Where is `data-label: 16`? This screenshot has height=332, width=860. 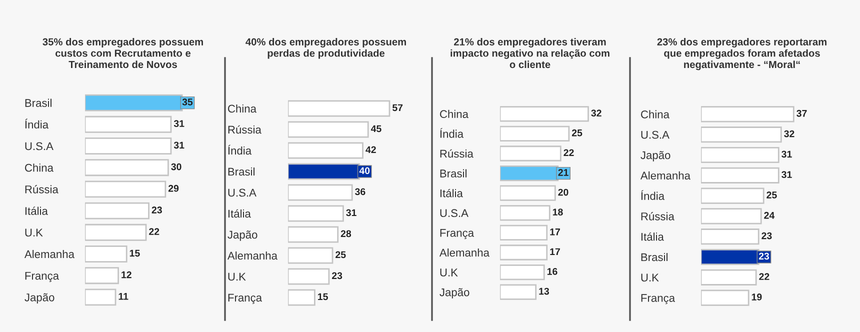
data-label: 16 is located at coordinates (552, 271).